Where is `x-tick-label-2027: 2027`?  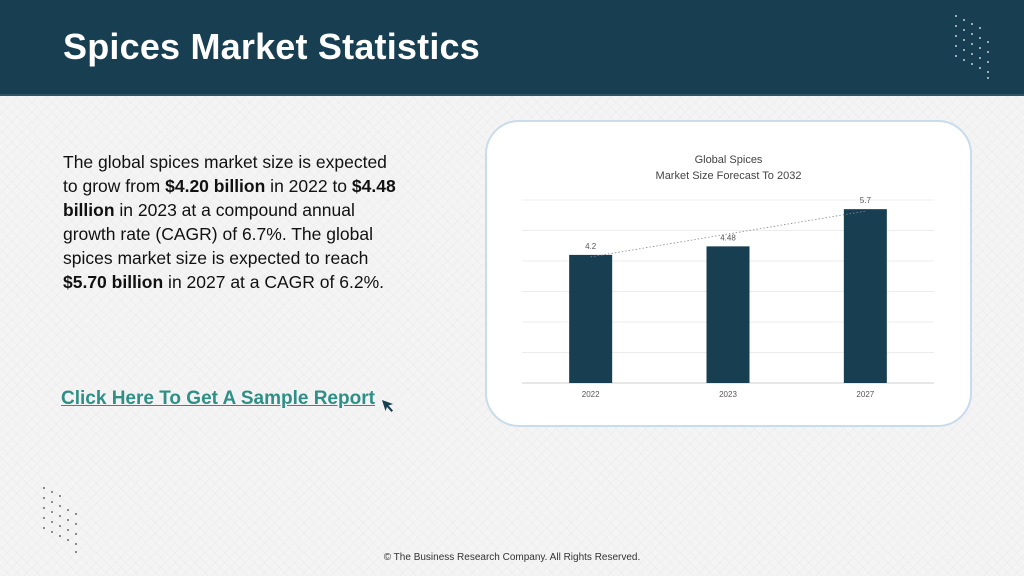 x-tick-label-2027: 2027 is located at coordinates (865, 394).